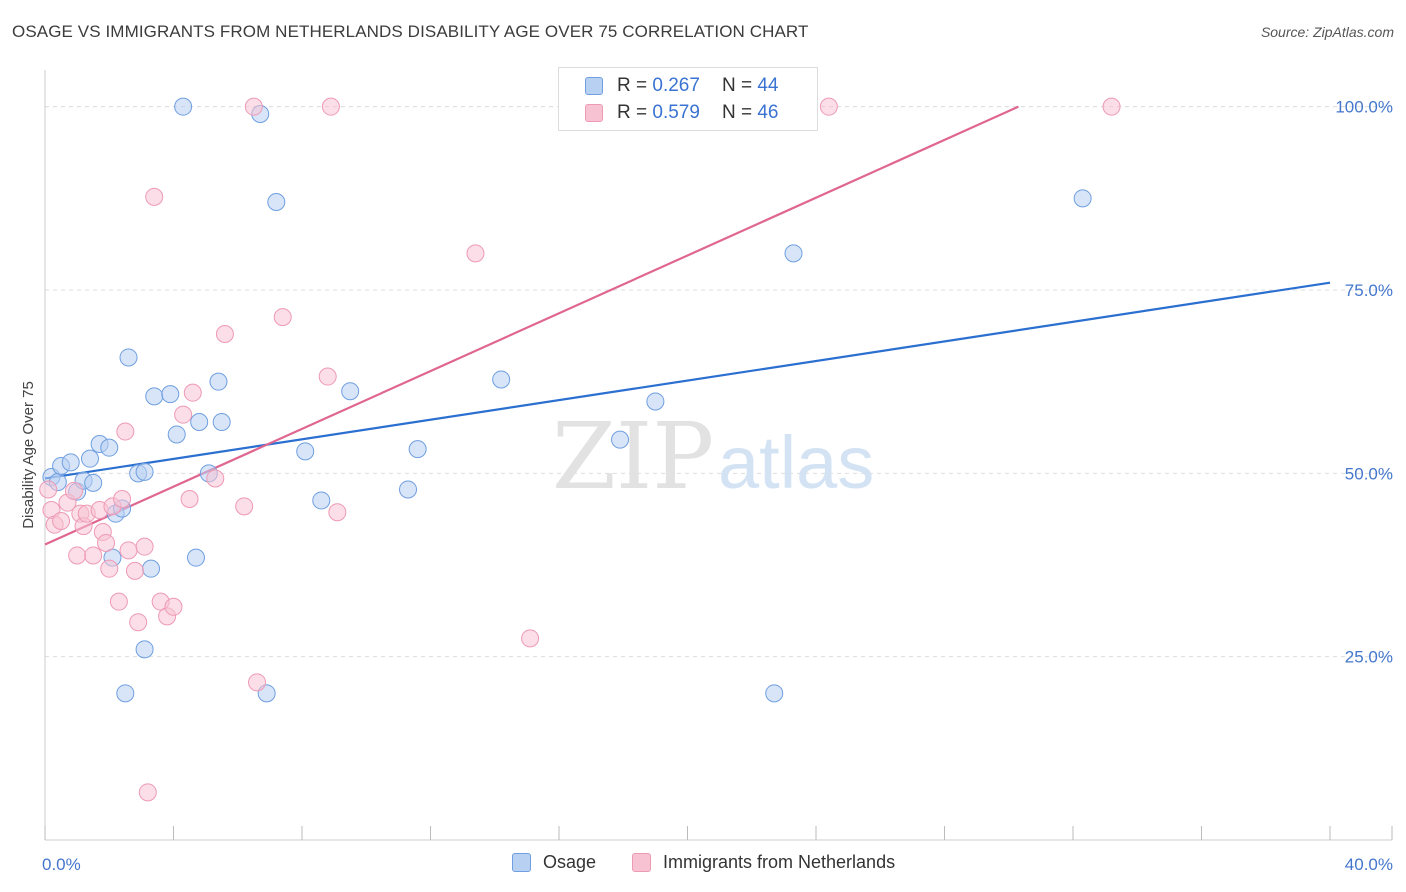 The height and width of the screenshot is (892, 1406). Describe the element at coordinates (632, 85) in the screenshot. I see `osage-r-label: R =` at that location.